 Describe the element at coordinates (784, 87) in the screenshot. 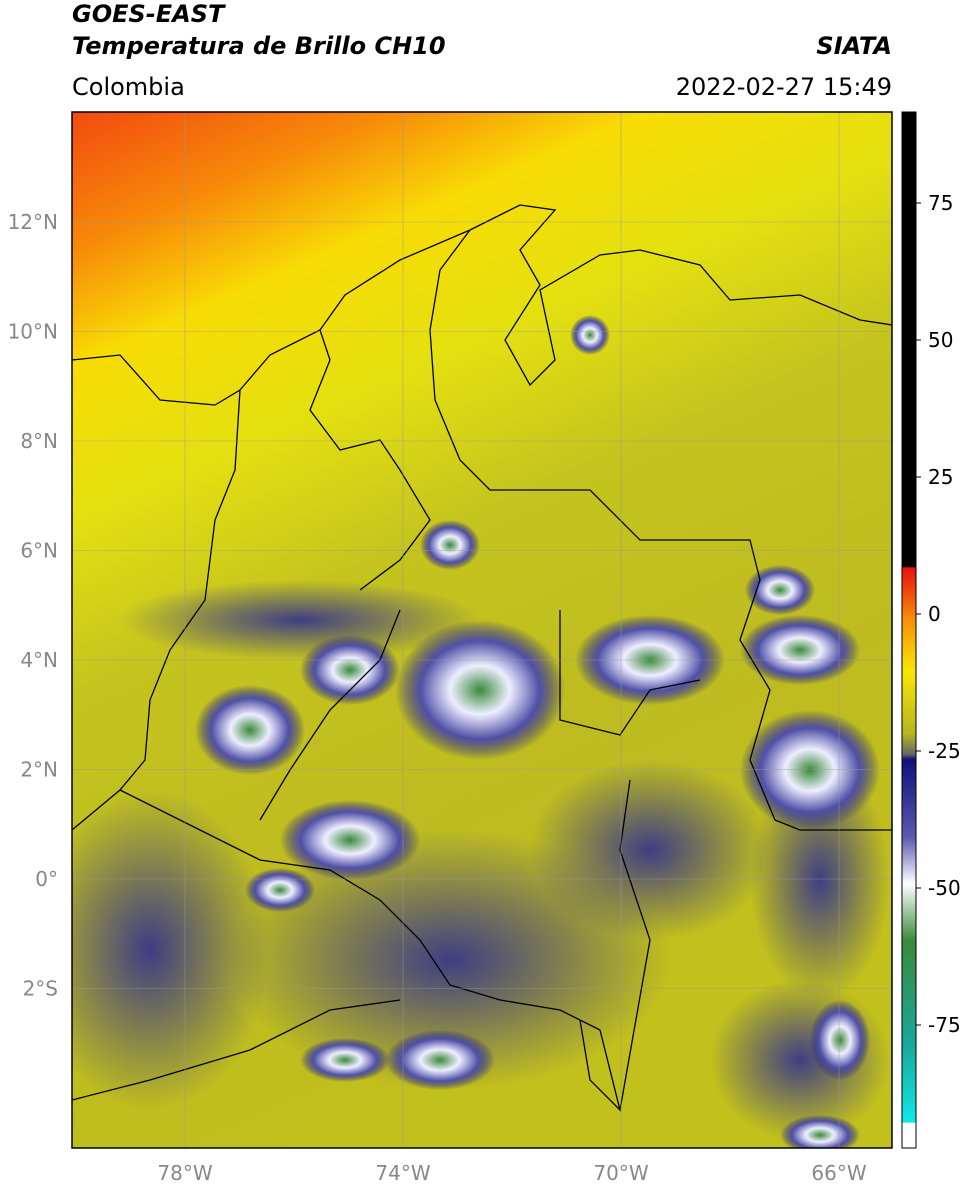

I see `datetime: 2022-02-27 15:49` at that location.